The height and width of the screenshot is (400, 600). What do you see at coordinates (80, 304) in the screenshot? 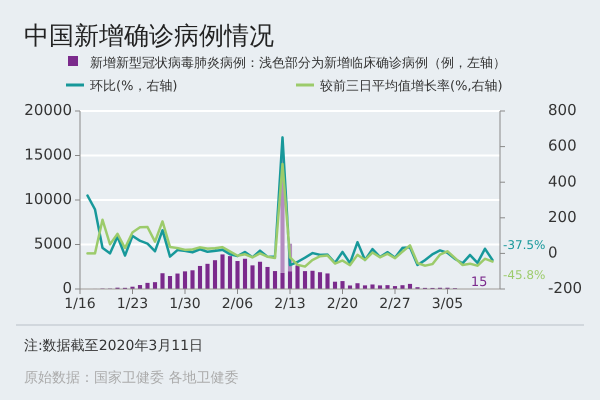
I see `x-tick-label: 1/16` at bounding box center [80, 304].